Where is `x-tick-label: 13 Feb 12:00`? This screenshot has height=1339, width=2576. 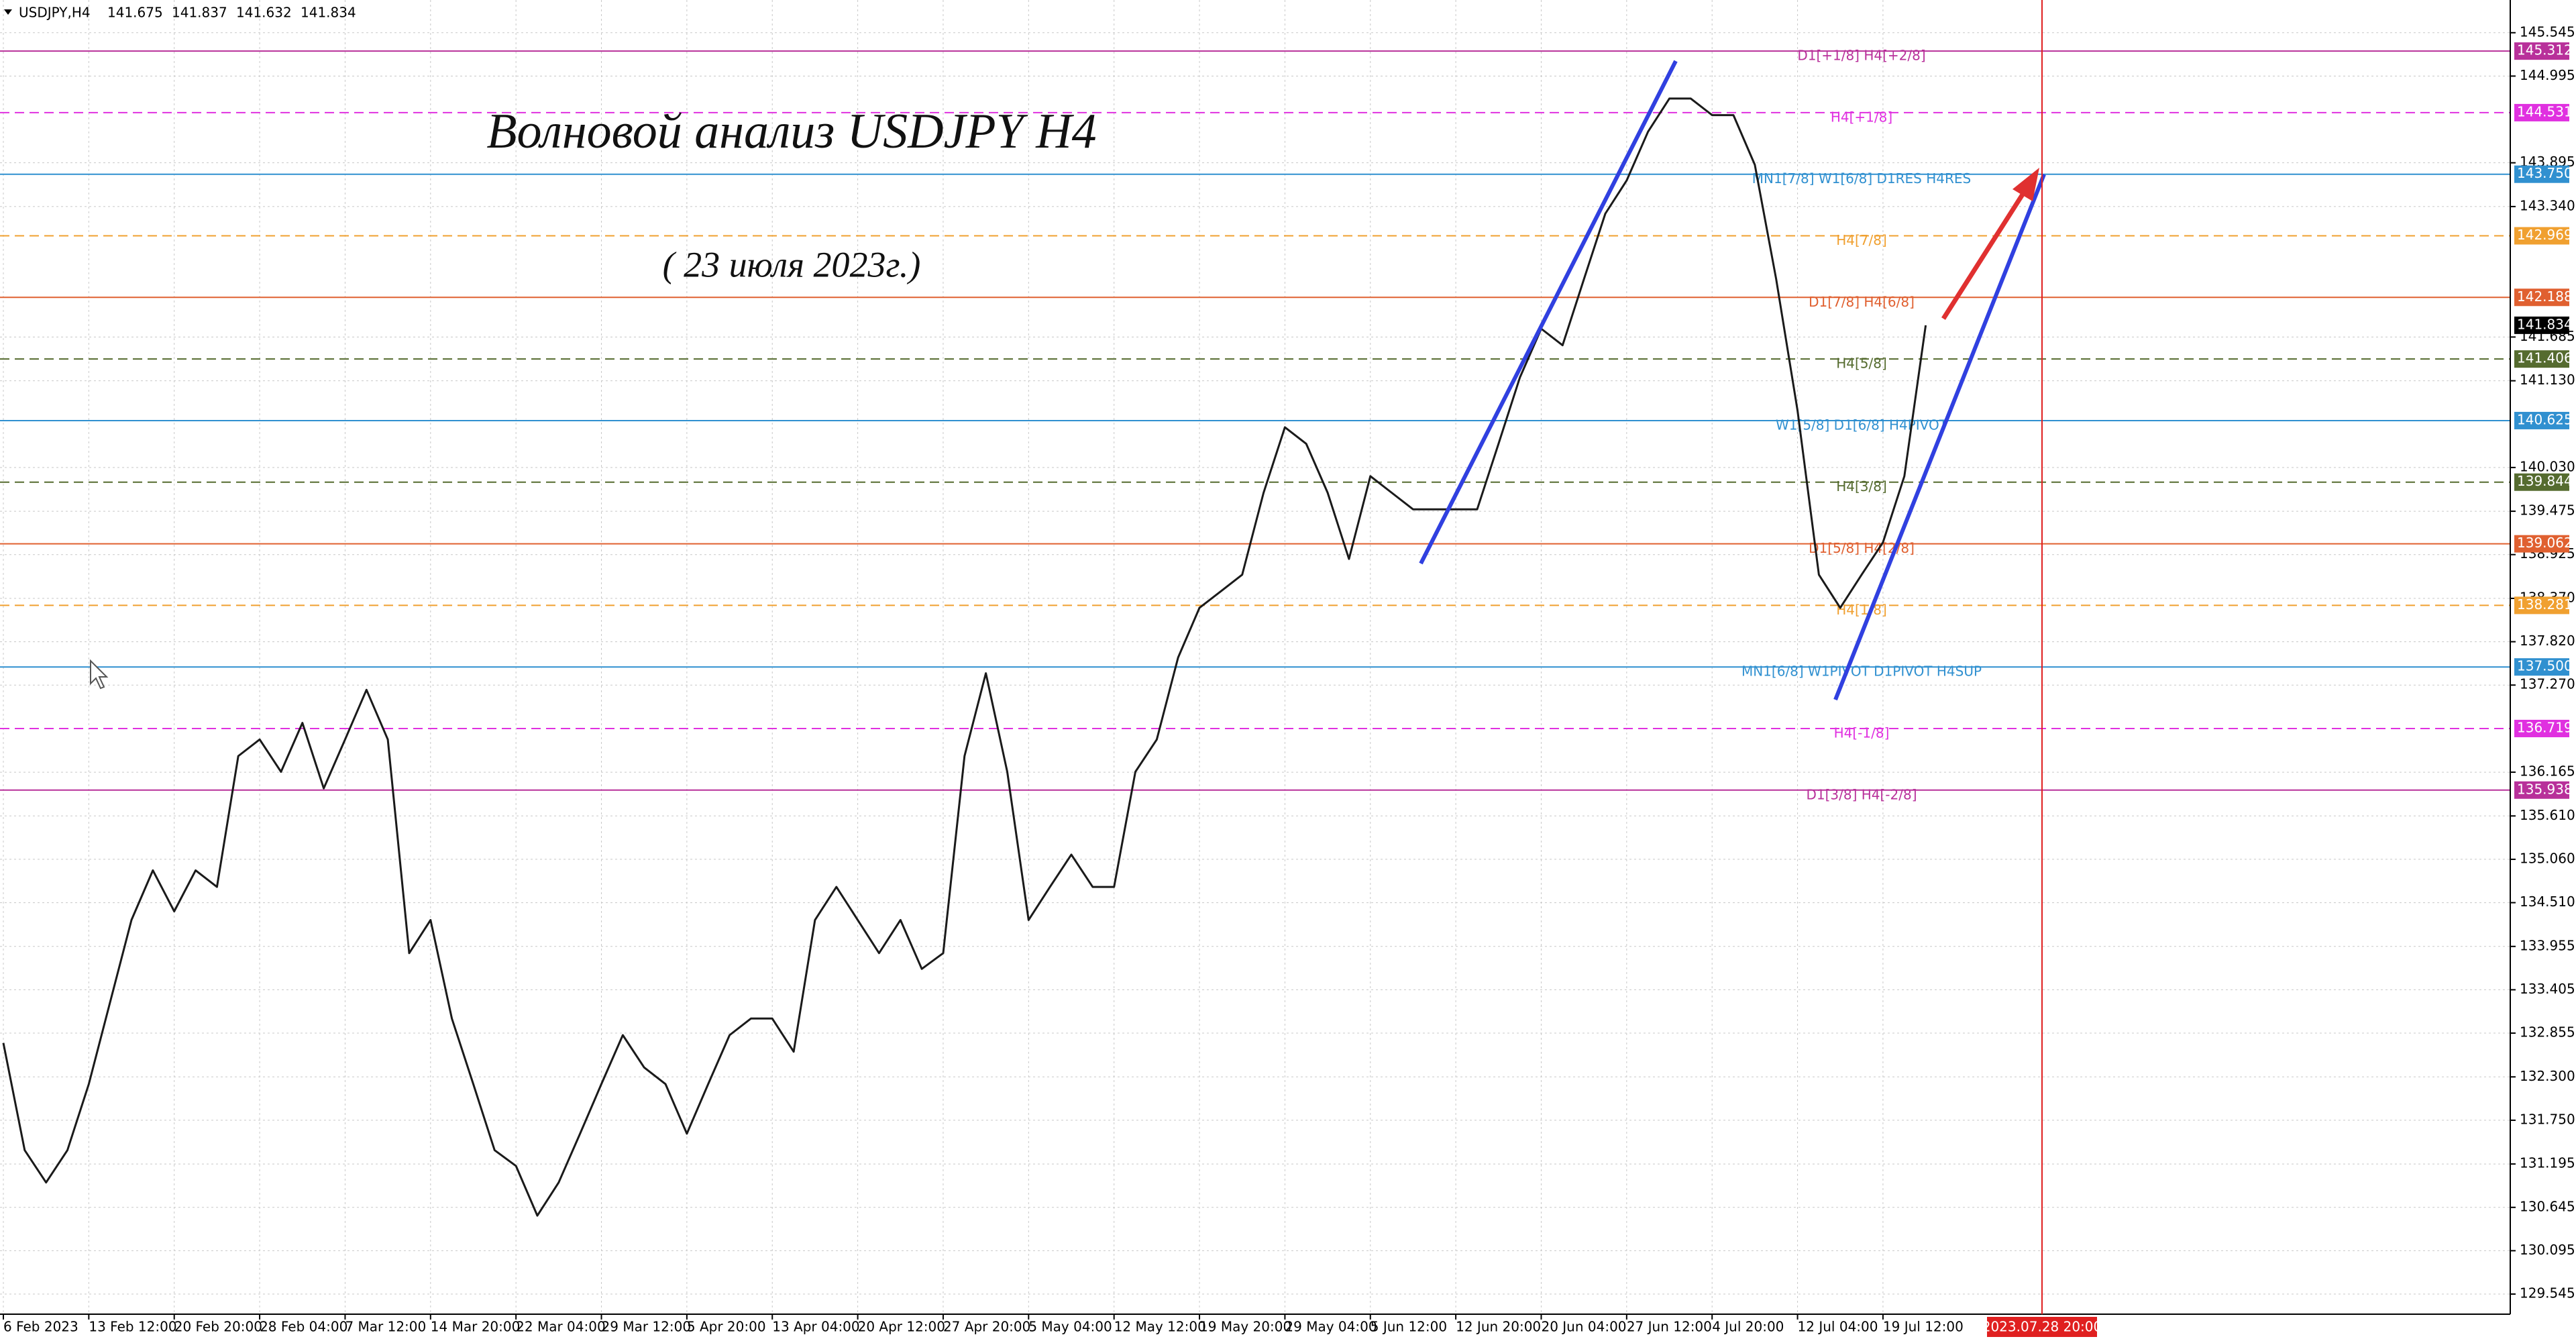
x-tick-label: 13 Feb 12:00 is located at coordinates (132, 1327).